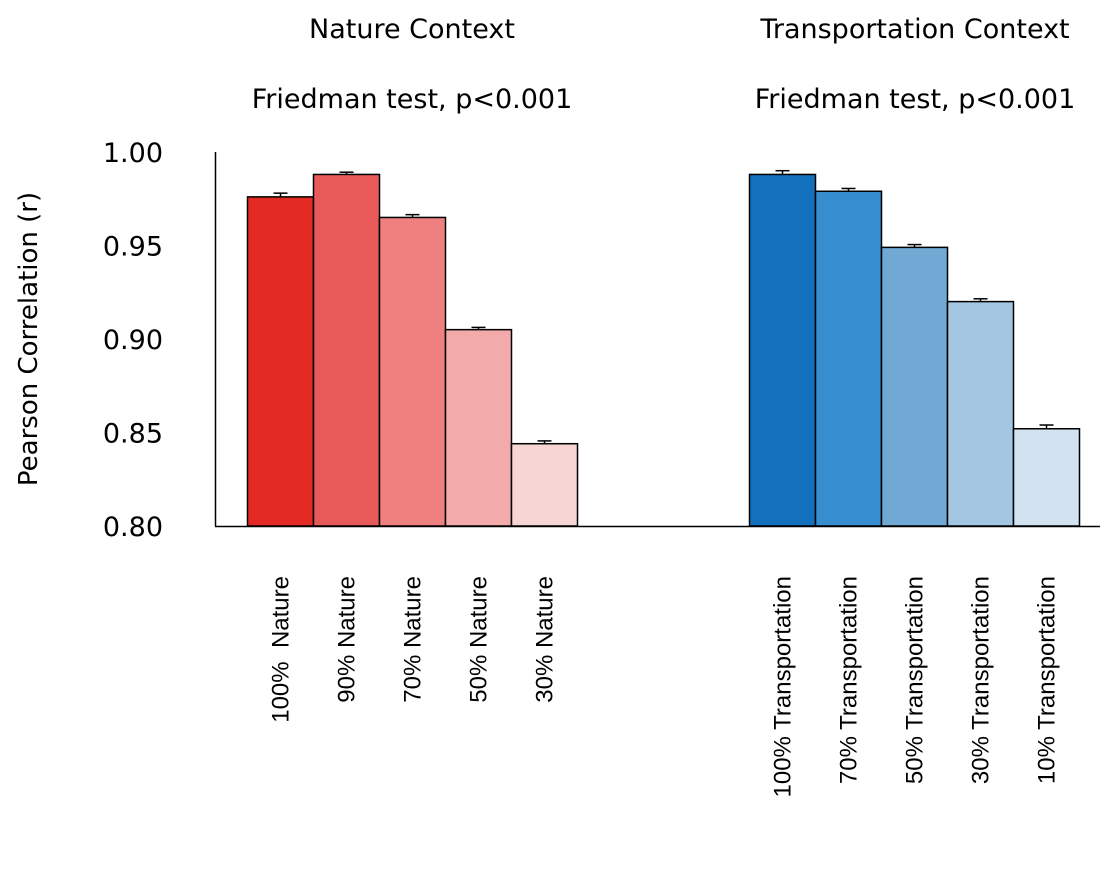 The image size is (1110, 870). What do you see at coordinates (479, 639) in the screenshot?
I see `x-tick-label: 50% Nature` at bounding box center [479, 639].